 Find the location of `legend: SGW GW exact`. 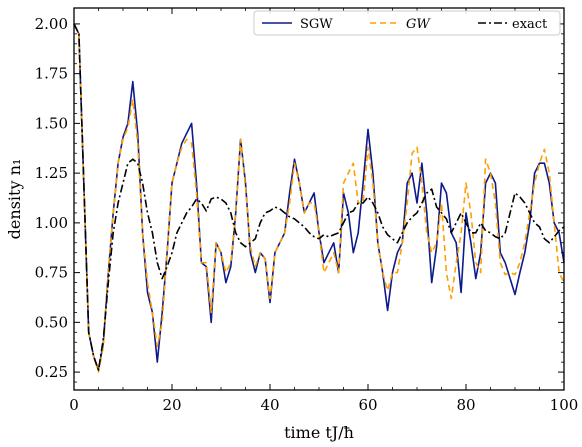

legend: SGW GW exact is located at coordinates (407, 23).